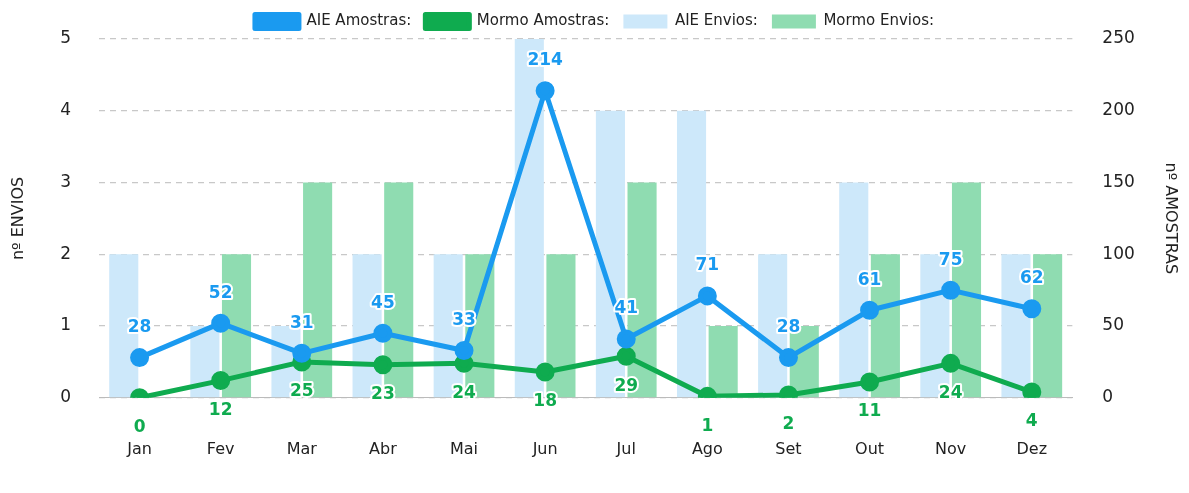  I want to click on y2-tick-label: 100, so click(1118, 252).